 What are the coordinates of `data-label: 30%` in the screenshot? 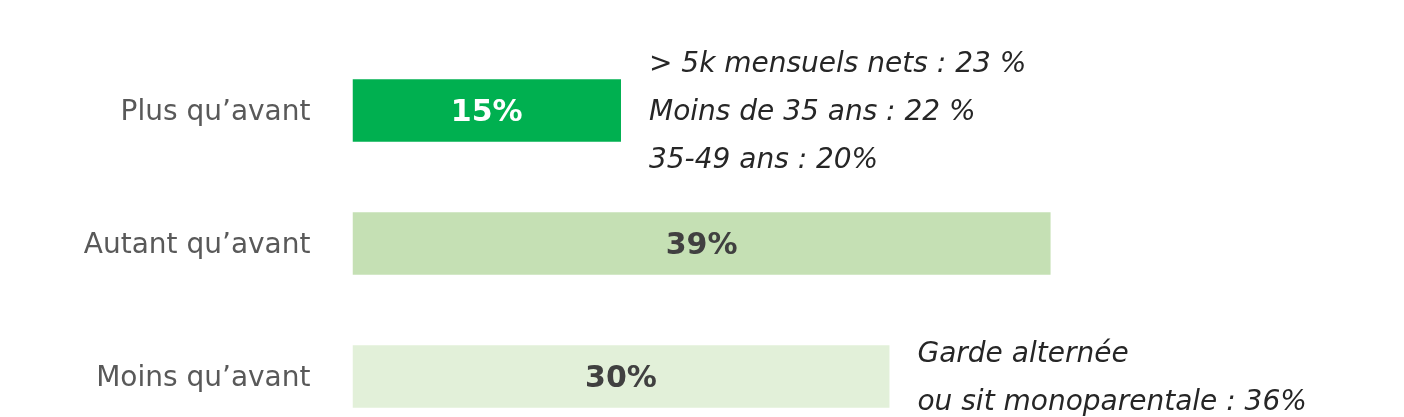 It's located at (621, 377).